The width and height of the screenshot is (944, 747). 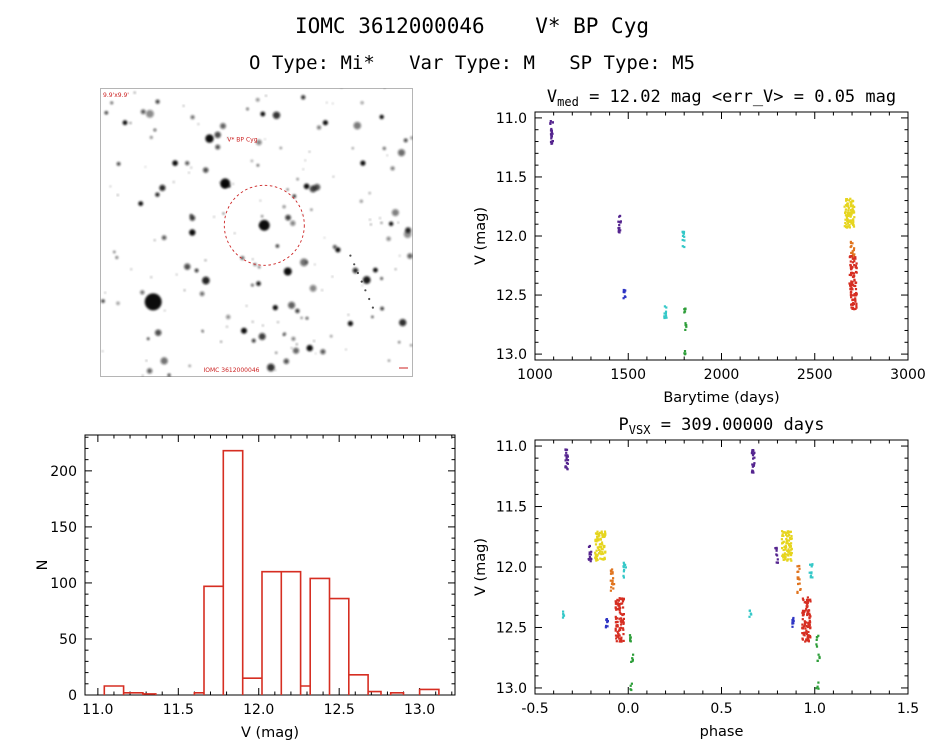 I want to click on chart-id-label: IOMC 3612000046, so click(x=232, y=370).